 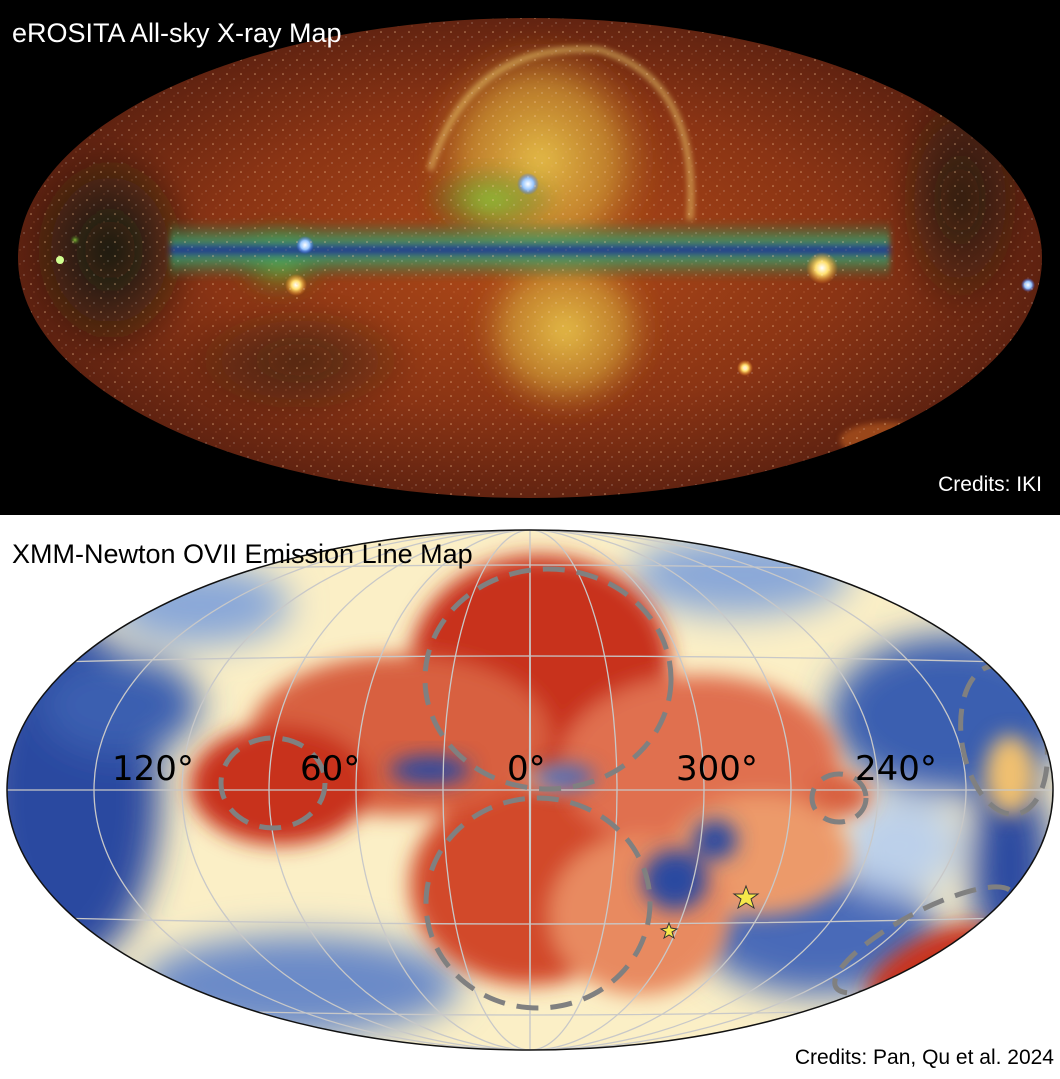 What do you see at coordinates (896, 769) in the screenshot?
I see `lon-label-240: 240°` at bounding box center [896, 769].